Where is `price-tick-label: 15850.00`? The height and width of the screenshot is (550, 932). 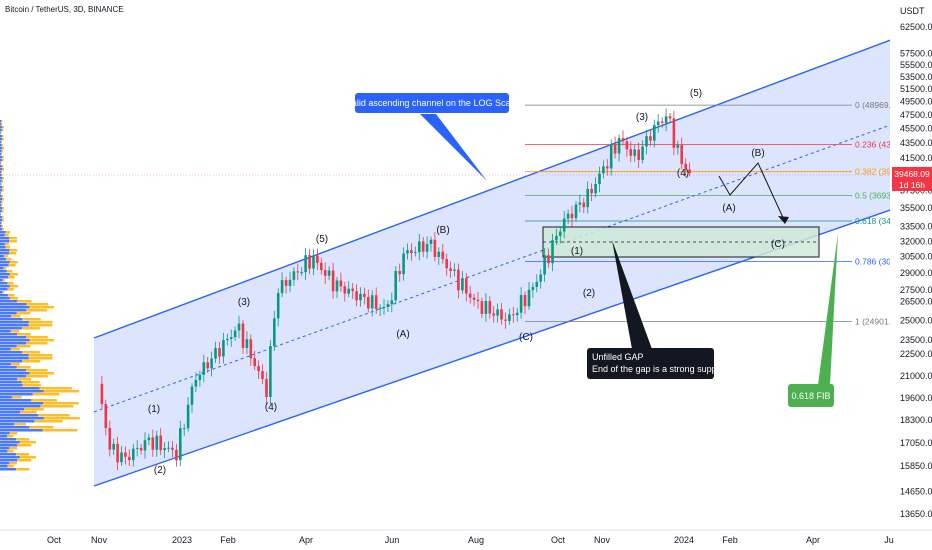
price-tick-label: 15850.00 is located at coordinates (916, 466).